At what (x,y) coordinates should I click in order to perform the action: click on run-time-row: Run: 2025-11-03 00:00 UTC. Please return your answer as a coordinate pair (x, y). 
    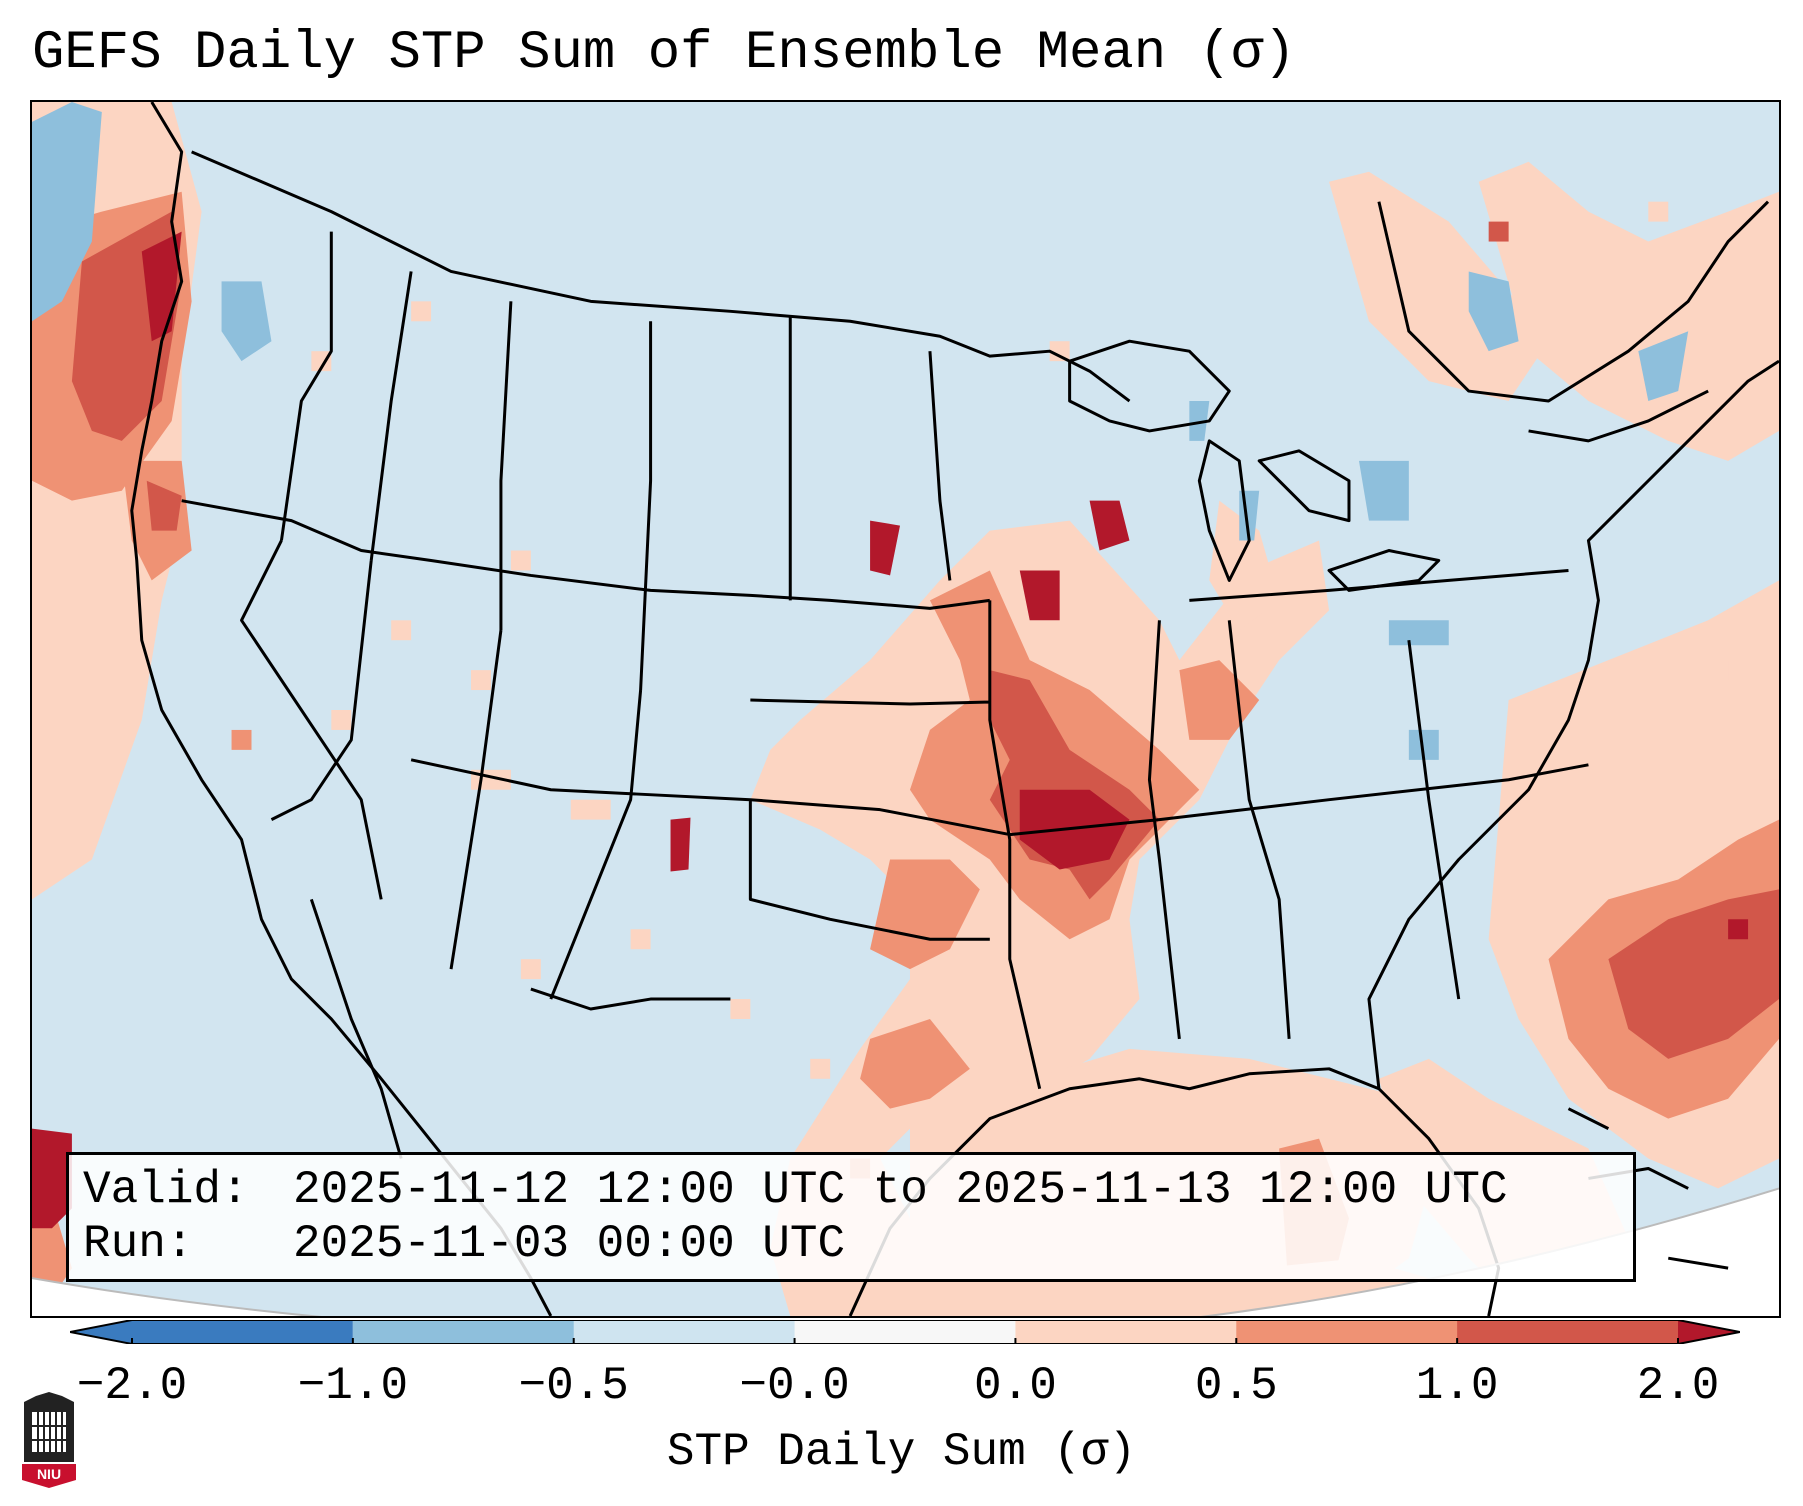
    Looking at the image, I should click on (851, 1244).